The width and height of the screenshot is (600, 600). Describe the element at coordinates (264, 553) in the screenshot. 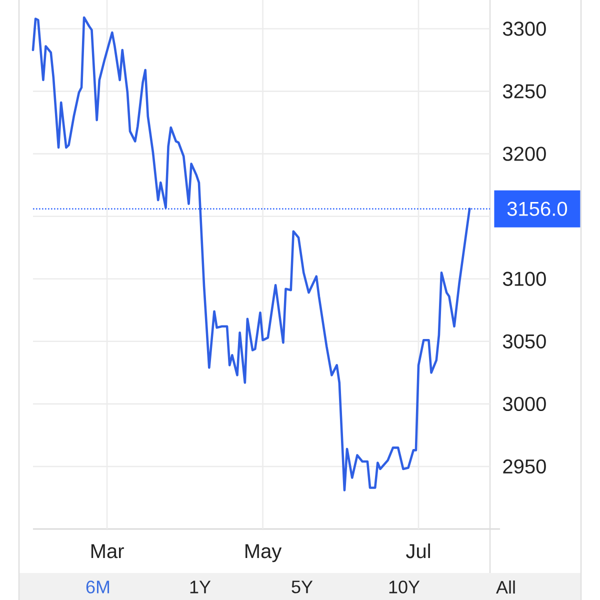

I see `x-tick-label: May` at that location.